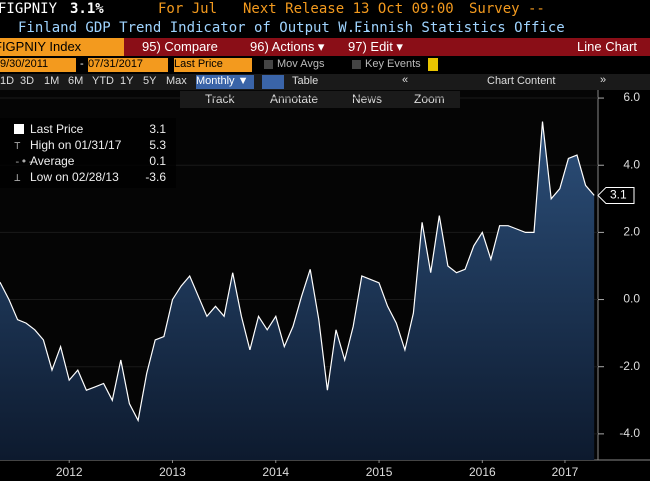 The height and width of the screenshot is (481, 650). What do you see at coordinates (629, 366) in the screenshot?
I see `y-tick-label: -2.0` at bounding box center [629, 366].